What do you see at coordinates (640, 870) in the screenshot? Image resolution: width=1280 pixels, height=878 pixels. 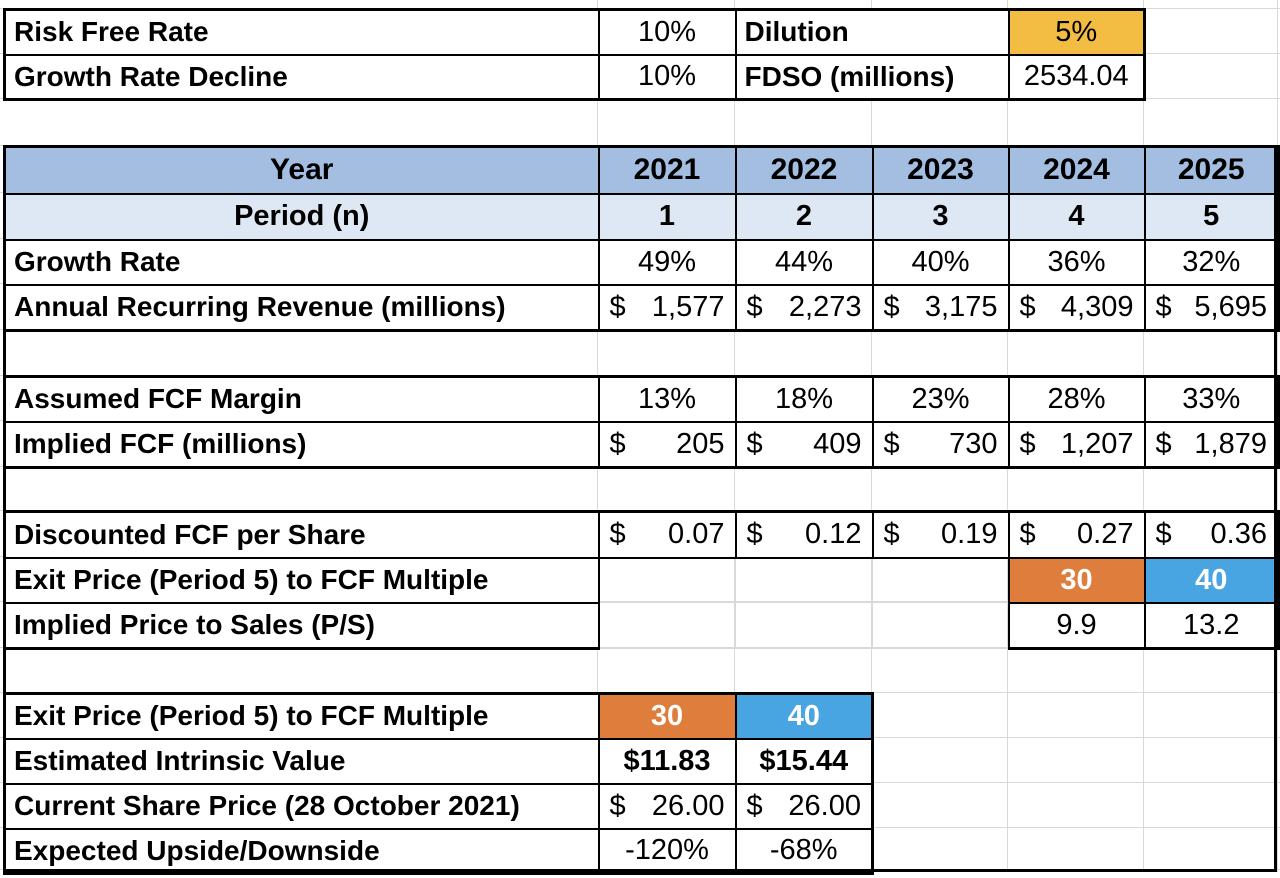 I see `model-bottom-border` at bounding box center [640, 870].